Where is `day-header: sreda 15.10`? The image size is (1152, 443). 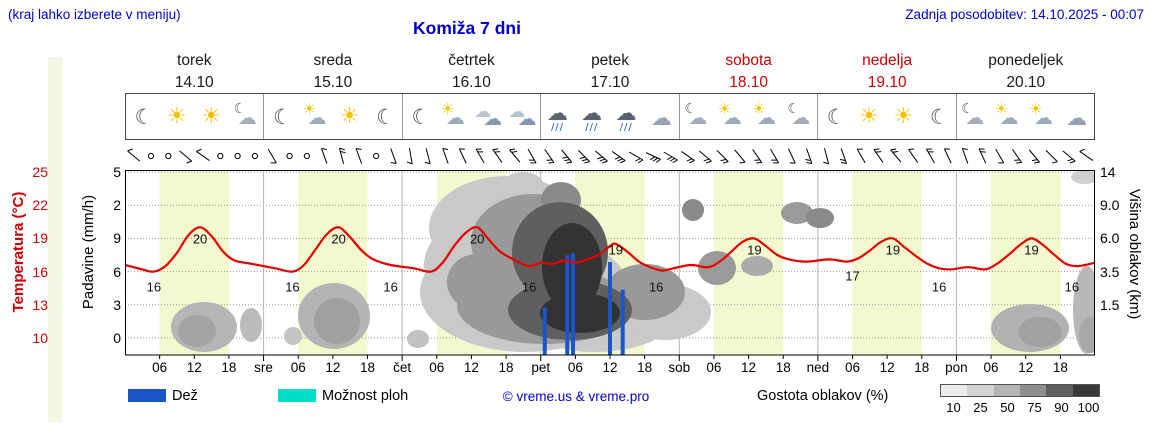 day-header: sreda 15.10 is located at coordinates (333, 72).